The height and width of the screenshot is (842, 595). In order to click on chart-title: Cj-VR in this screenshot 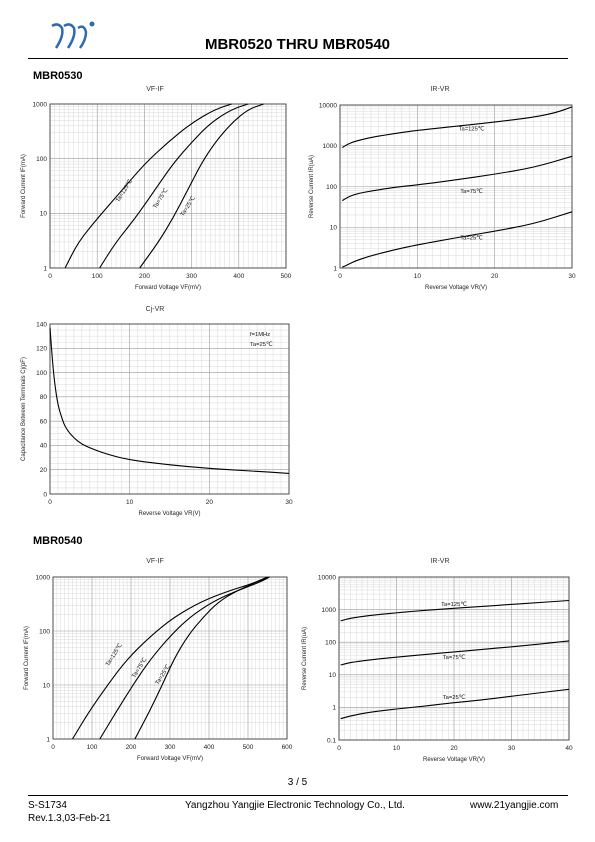, I will do `click(155, 309)`.